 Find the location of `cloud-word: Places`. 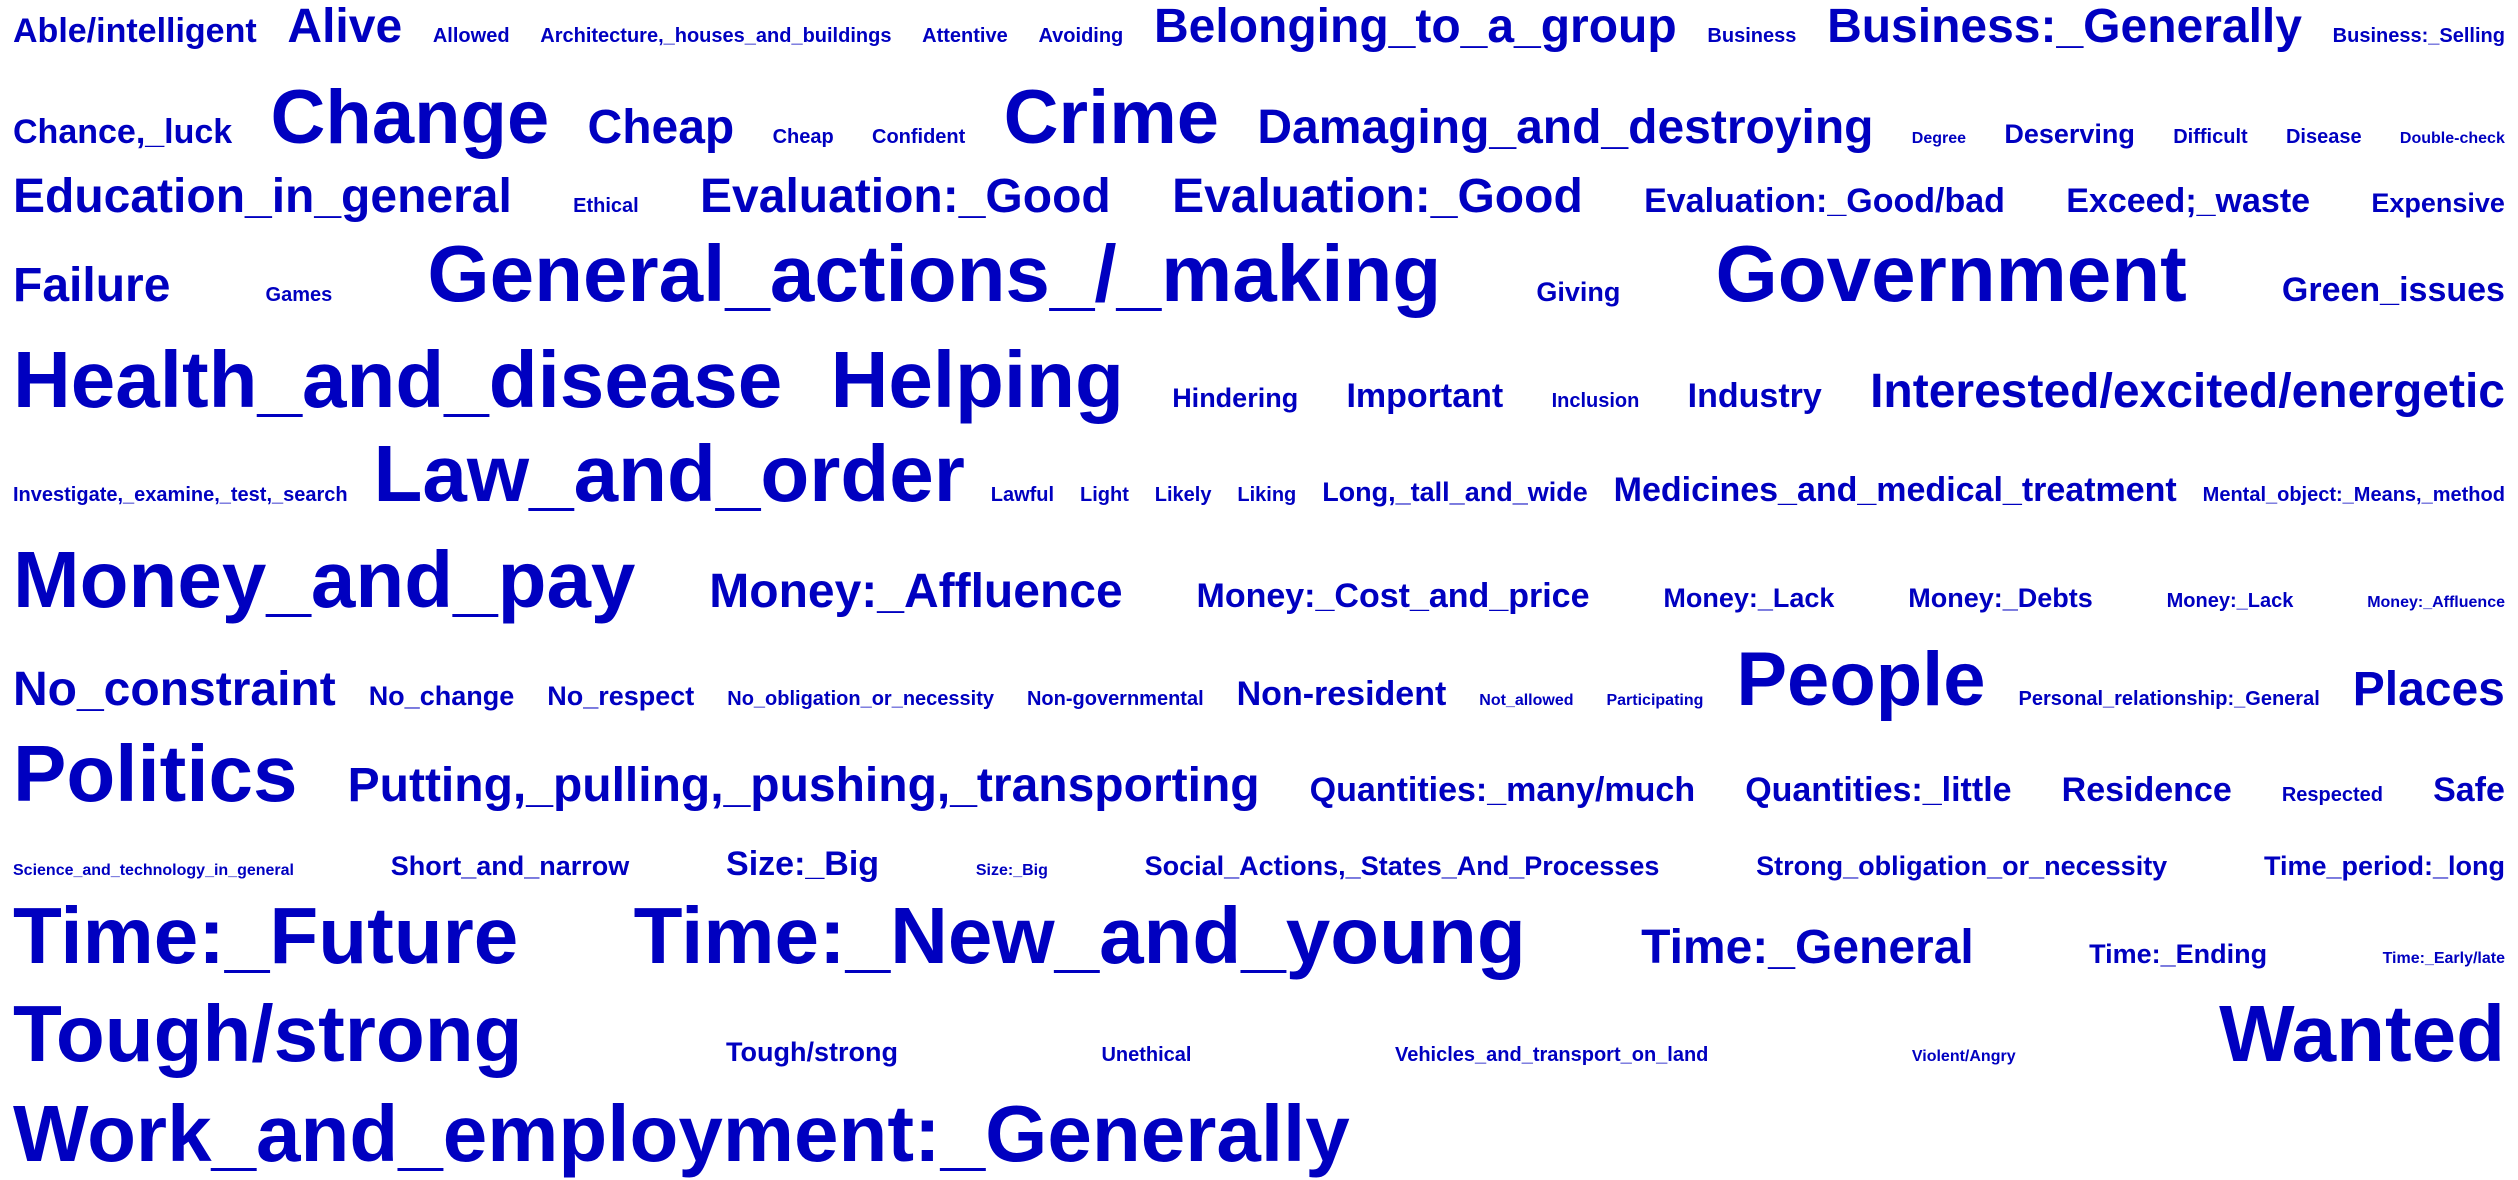

cloud-word: Places is located at coordinates (2428, 689).